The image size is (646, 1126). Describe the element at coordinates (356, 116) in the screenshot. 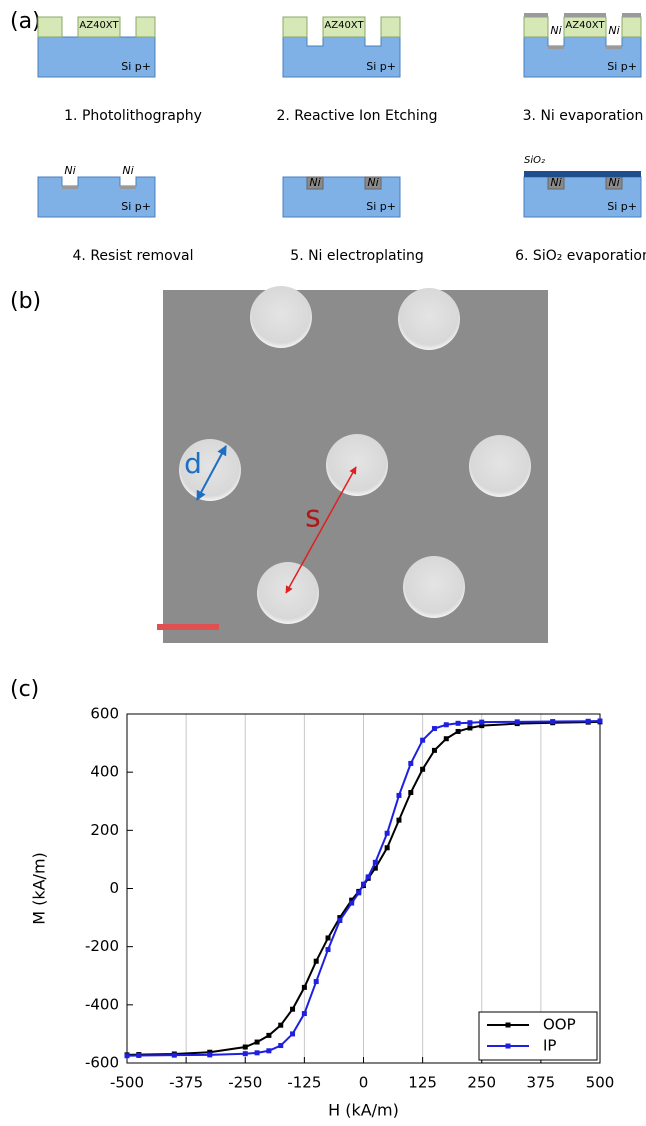

I see `step-label: 2. Reactive Ion Etching` at that location.